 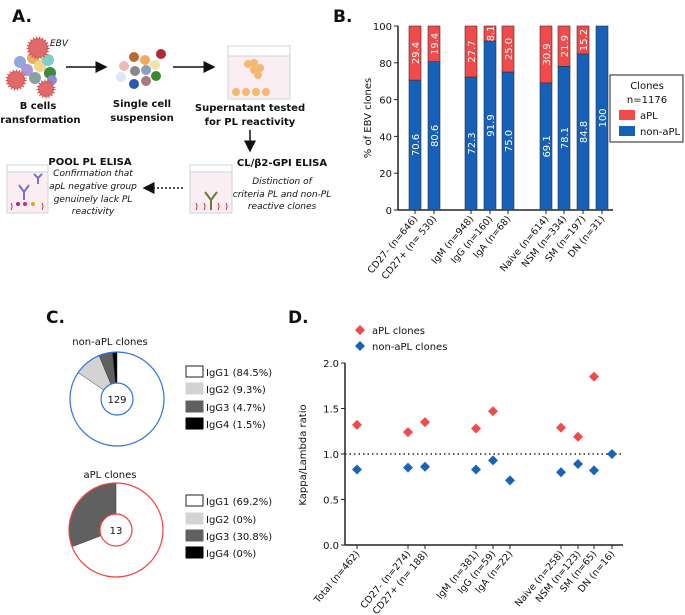 What do you see at coordinates (647, 100) in the screenshot?
I see `legend-subtitle: n=1176` at bounding box center [647, 100].